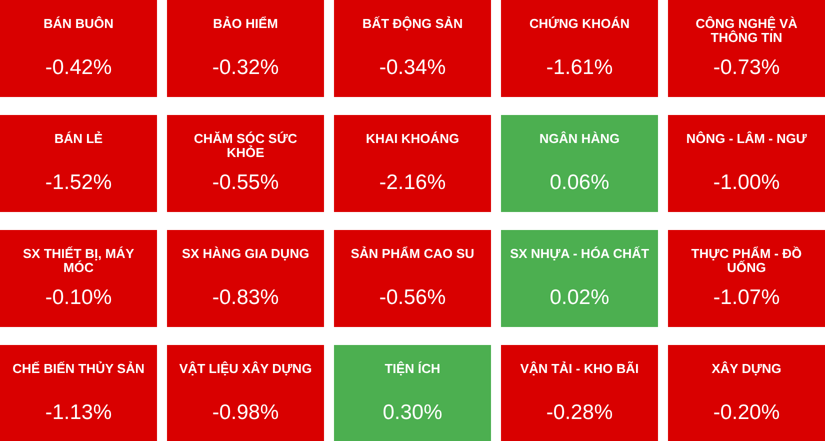 This screenshot has width=825, height=441. What do you see at coordinates (579, 23) in the screenshot?
I see `category-label: CHỨNG KHOÁN` at bounding box center [579, 23].